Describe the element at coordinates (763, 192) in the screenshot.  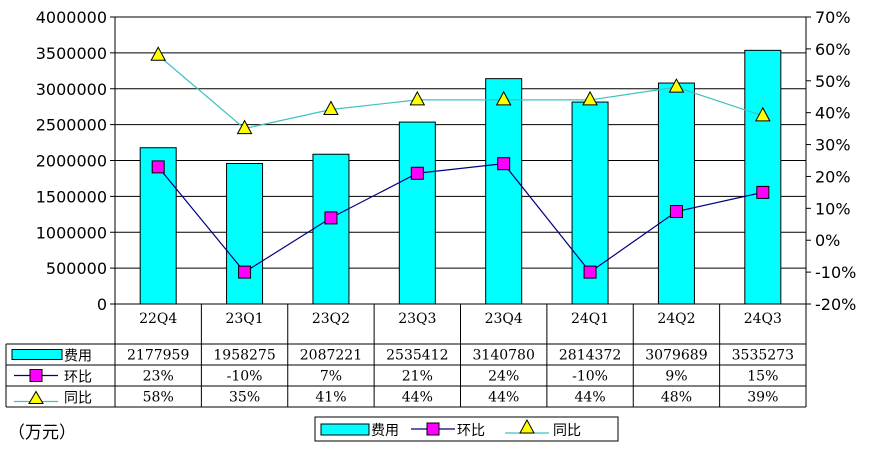
I see `ring-marker-24Q3` at that location.